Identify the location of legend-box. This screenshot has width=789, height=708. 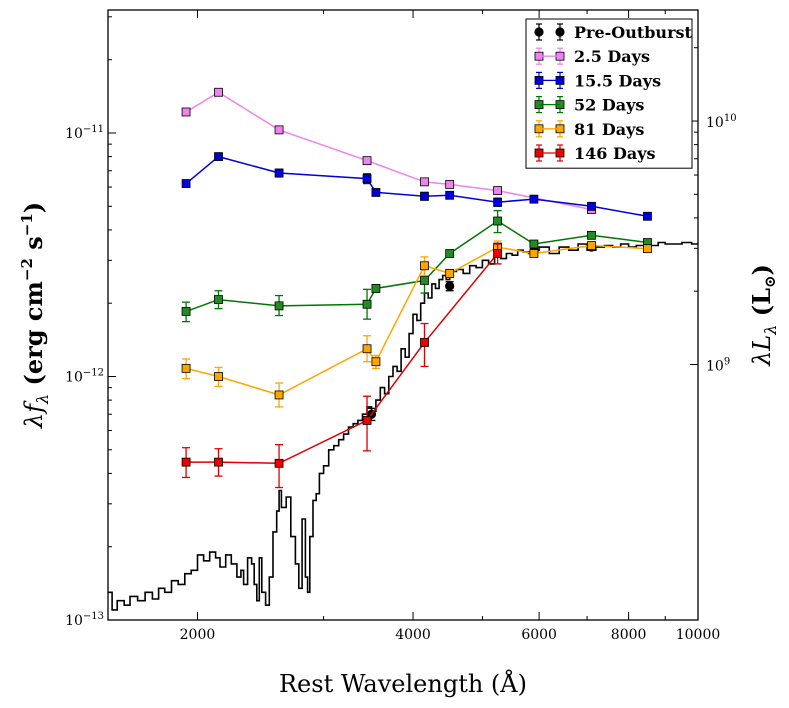
(609, 93).